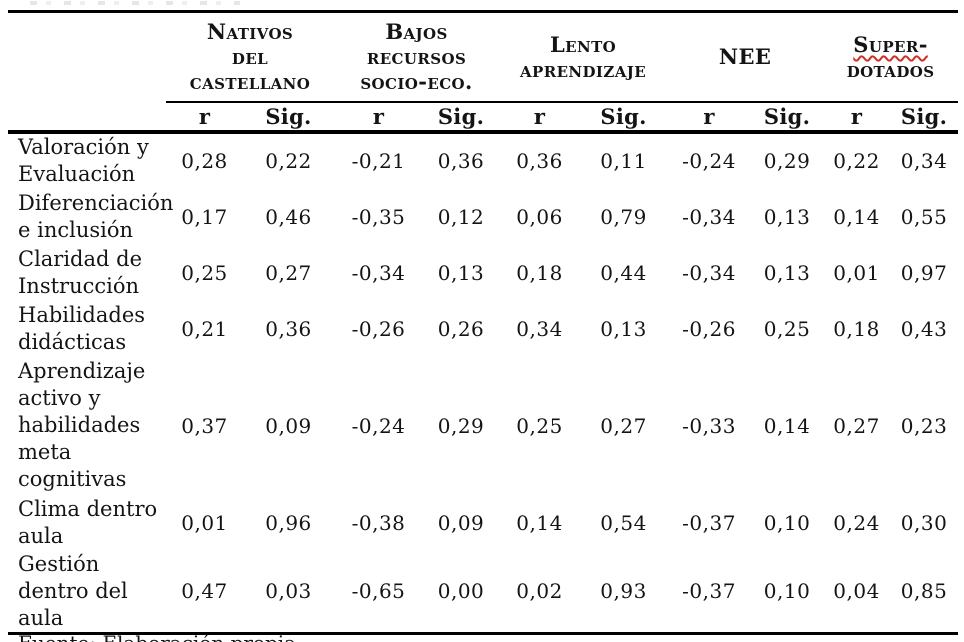 Image resolution: width=964 pixels, height=642 pixels. What do you see at coordinates (856, 328) in the screenshot?
I see `cell-value: 0,18` at bounding box center [856, 328].